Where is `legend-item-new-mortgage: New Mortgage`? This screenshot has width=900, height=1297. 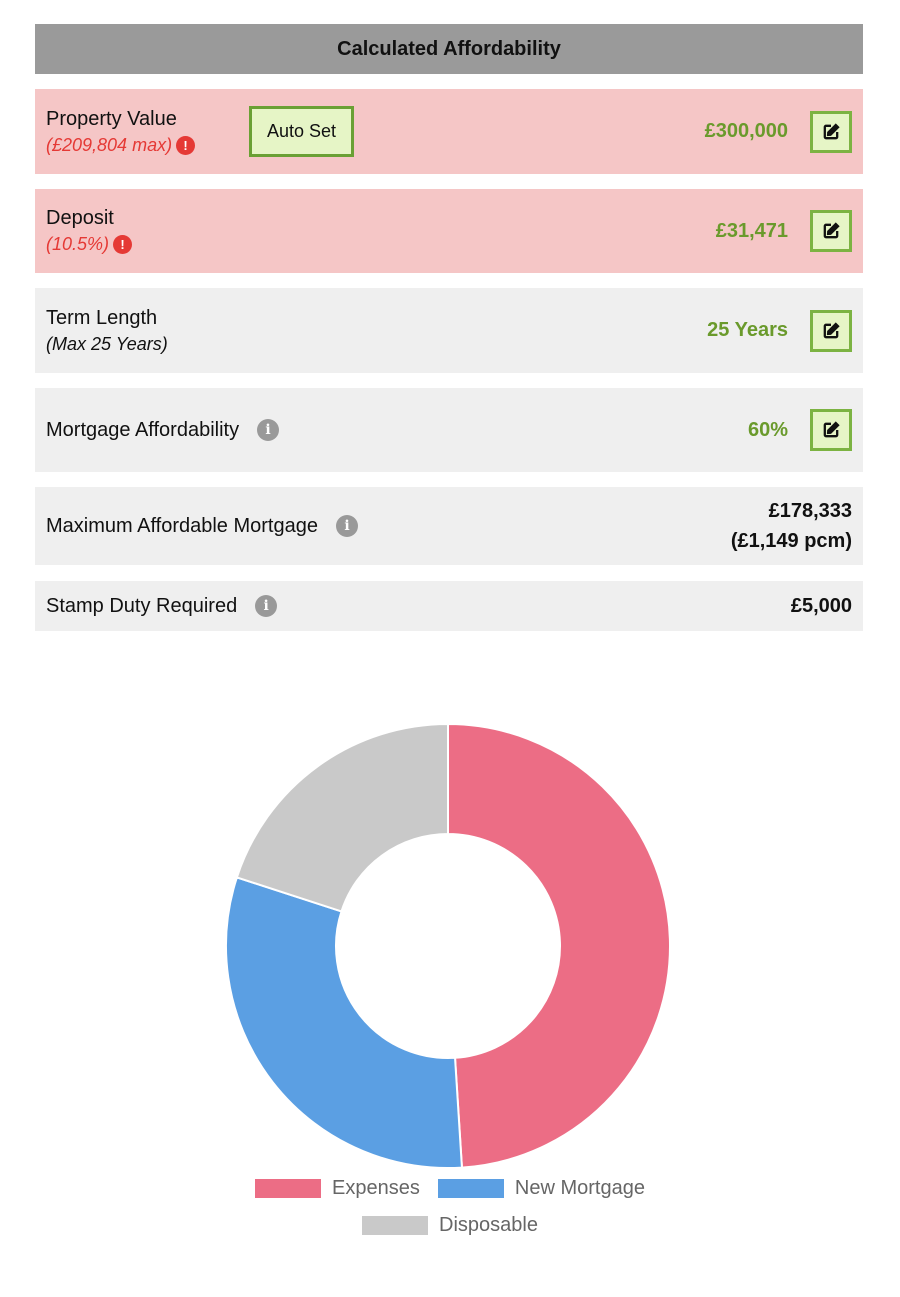
legend-item-new-mortgage: New Mortgage is located at coordinates (541, 1188).